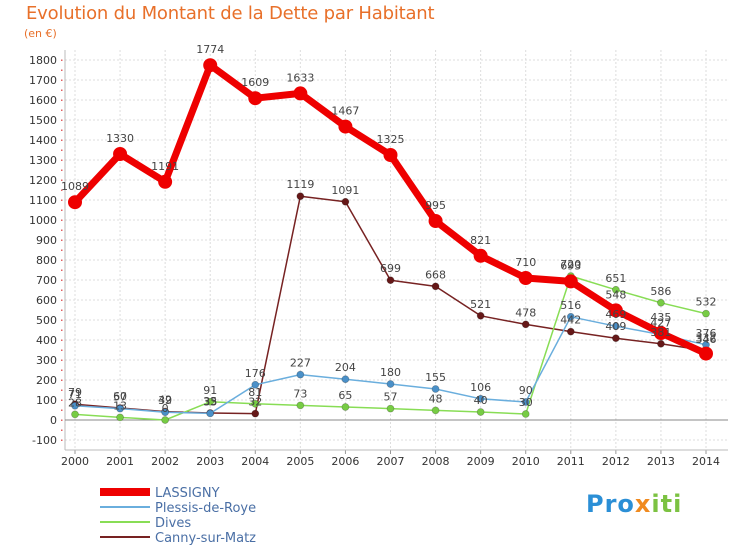  I want to click on data-label: 71, so click(75, 394).